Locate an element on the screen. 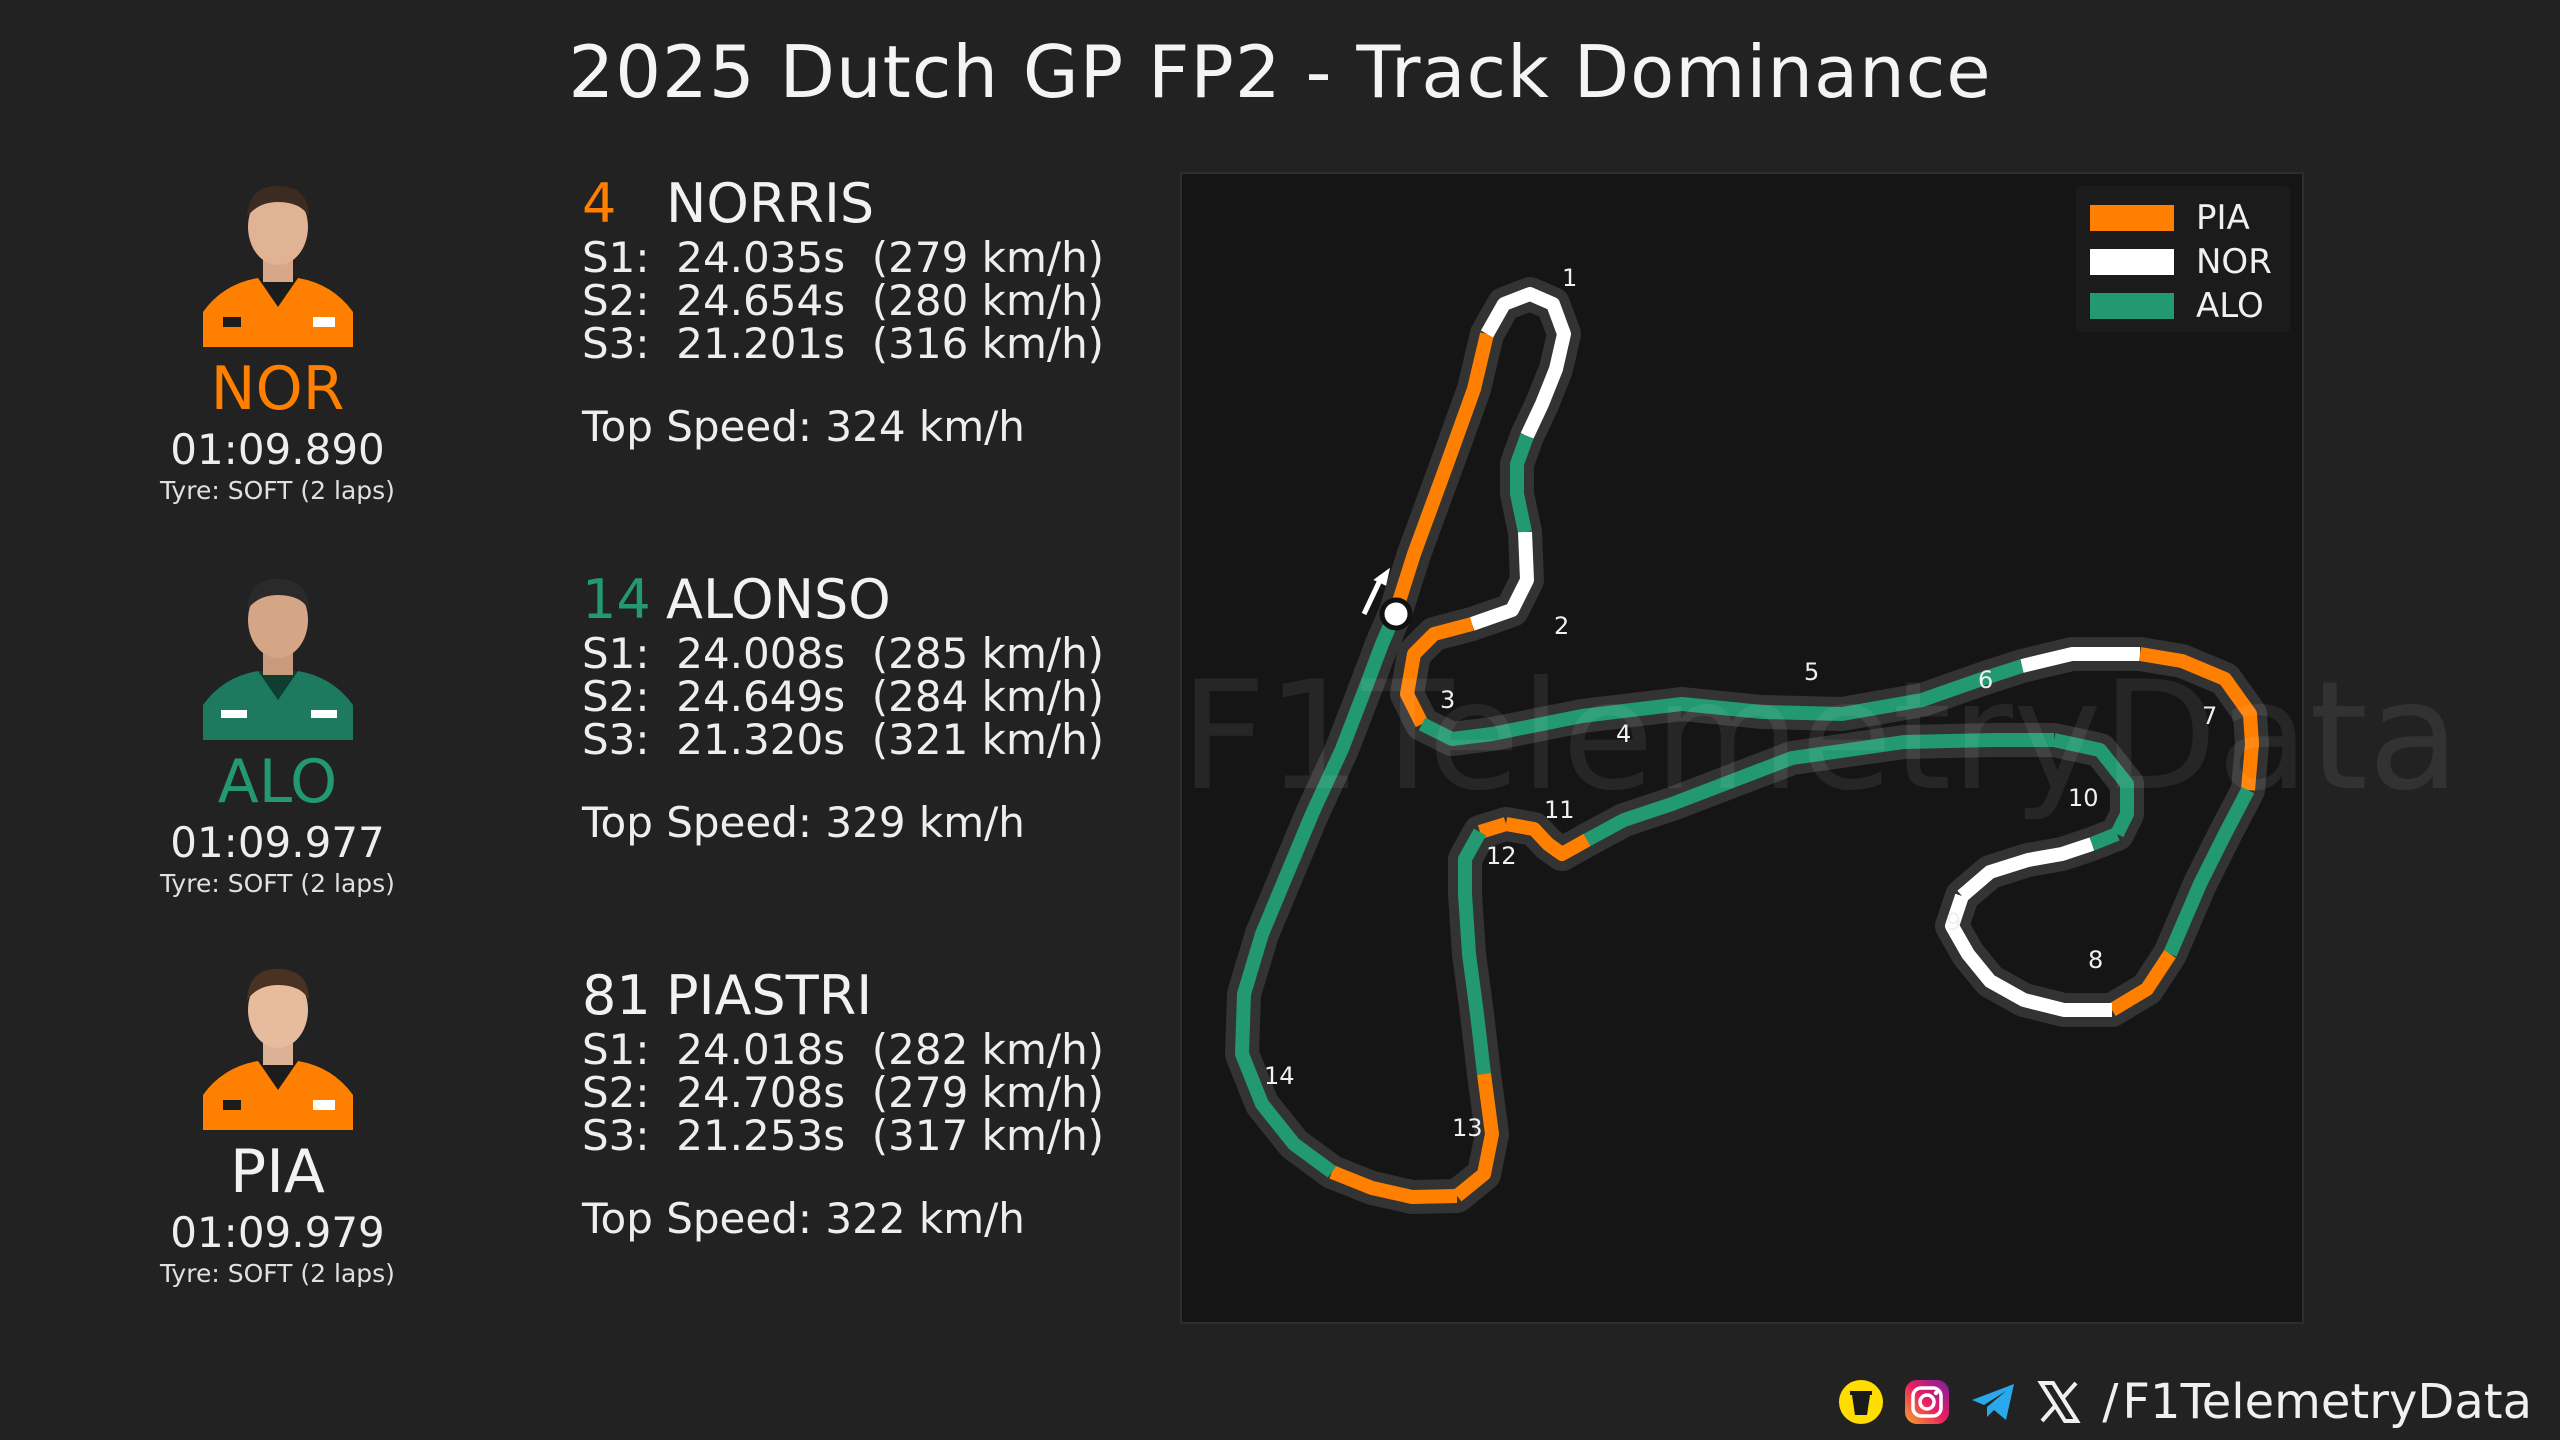 This screenshot has height=1440, width=2560. sector-3-time: S3: 21.320s (321 km/h) is located at coordinates (843, 739).